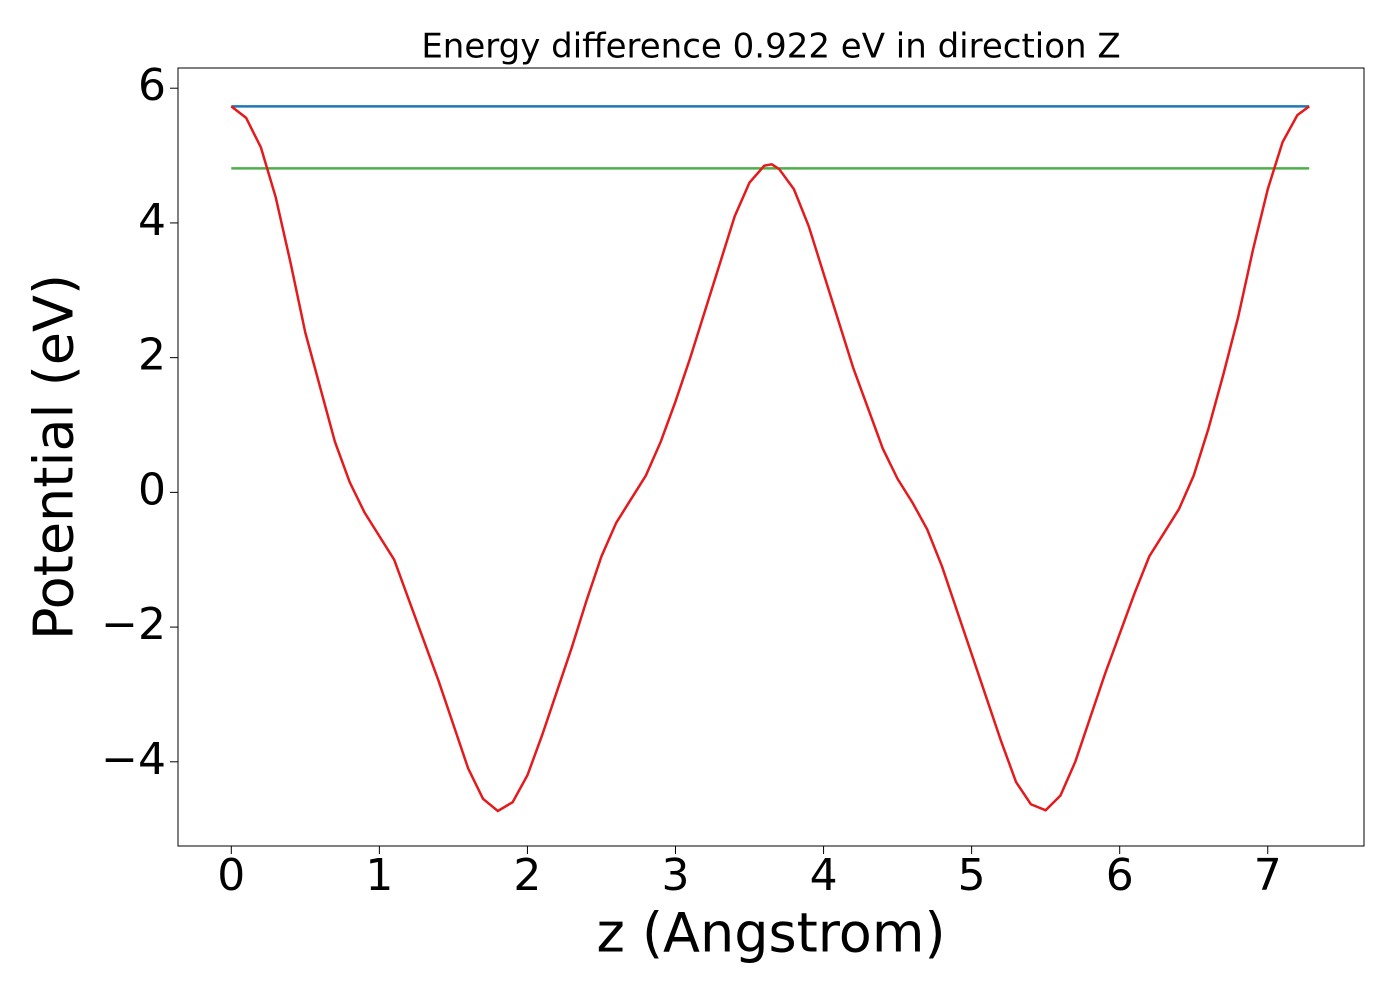  I want to click on x-tick-label: 0, so click(231, 875).